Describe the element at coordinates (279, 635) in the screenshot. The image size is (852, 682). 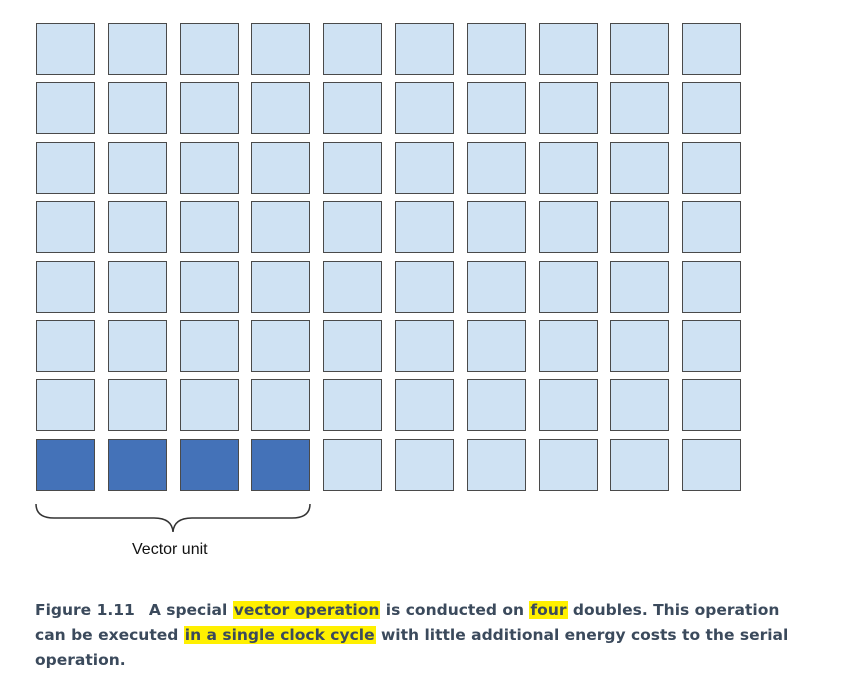
I see `caption-highlight-single-clock-cycle: in a single clock cycle` at that location.